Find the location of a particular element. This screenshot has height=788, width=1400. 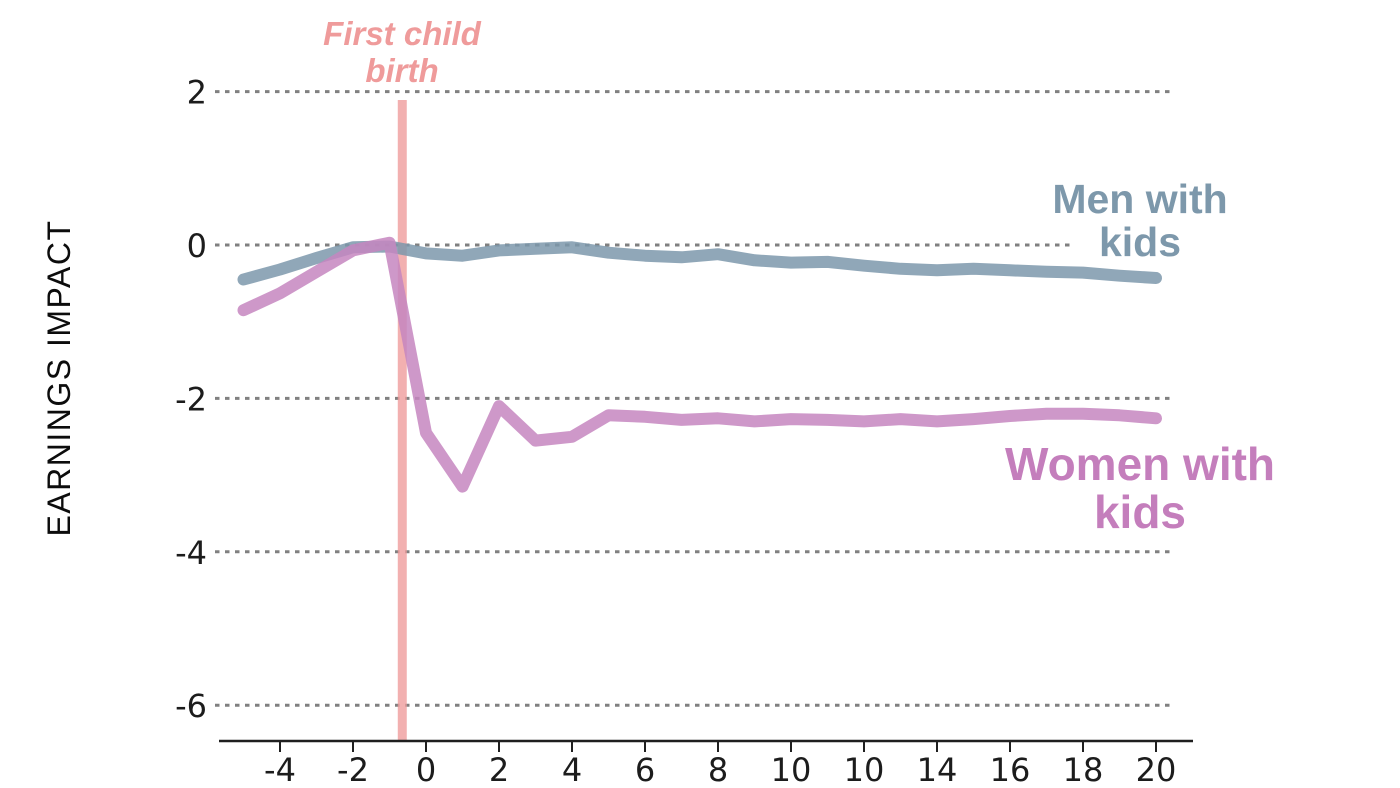

women-series-label-line2: kids is located at coordinates (1140, 512).